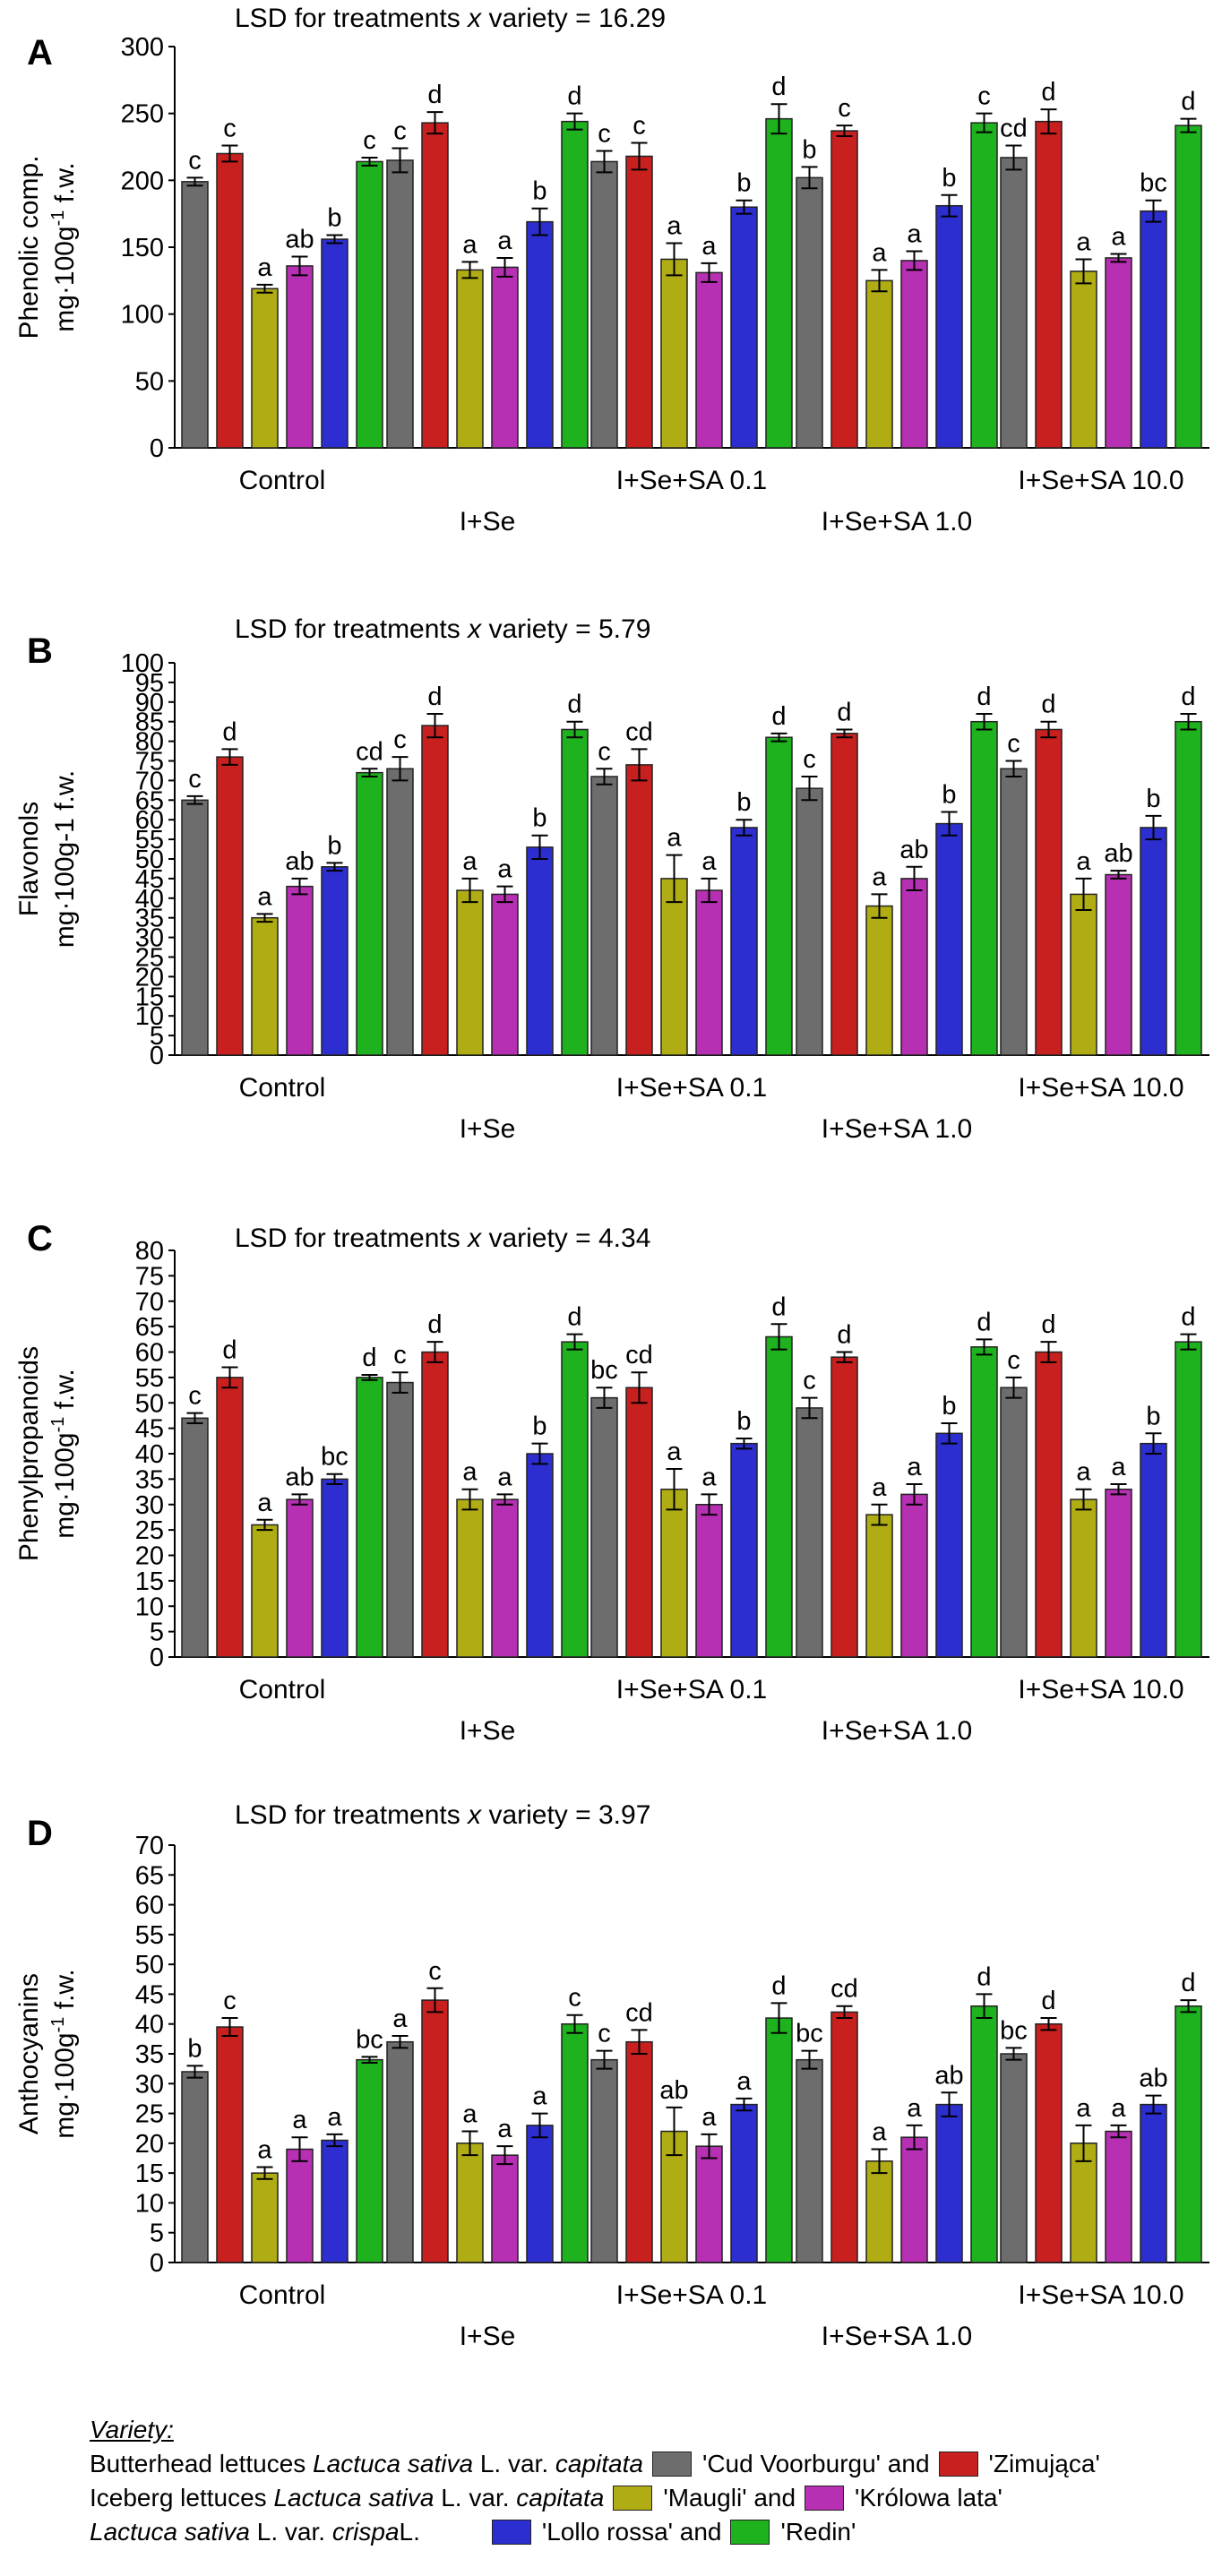 This screenshot has width=1222, height=2576. What do you see at coordinates (149, 1994) in the screenshot?
I see `panel-d-y-tick-label: 45` at bounding box center [149, 1994].